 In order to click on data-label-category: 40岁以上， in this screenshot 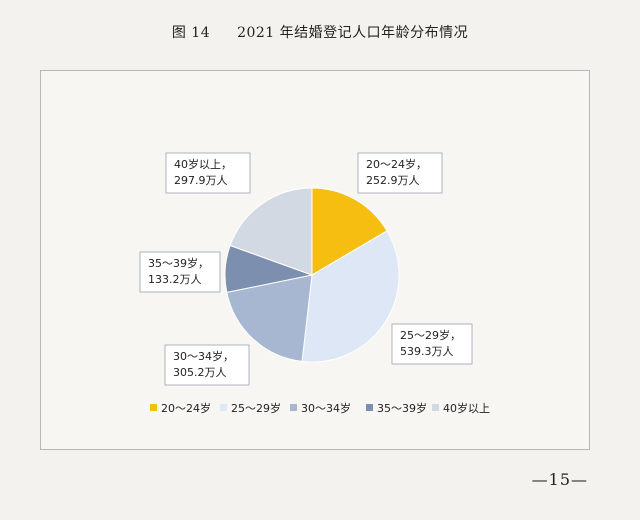, I will do `click(203, 164)`.